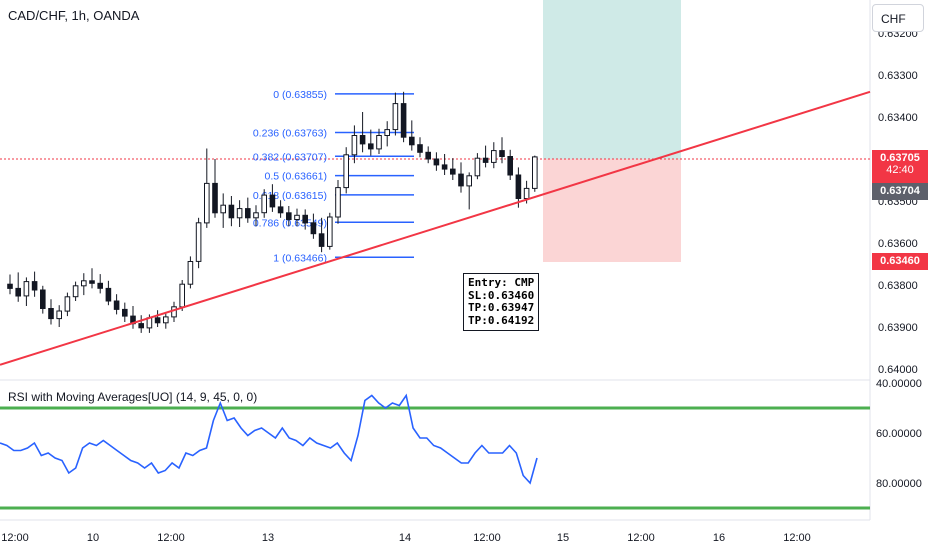 This screenshot has width=932, height=550. Describe the element at coordinates (501, 295) in the screenshot. I see `note-line: SL:0.63460` at that location.